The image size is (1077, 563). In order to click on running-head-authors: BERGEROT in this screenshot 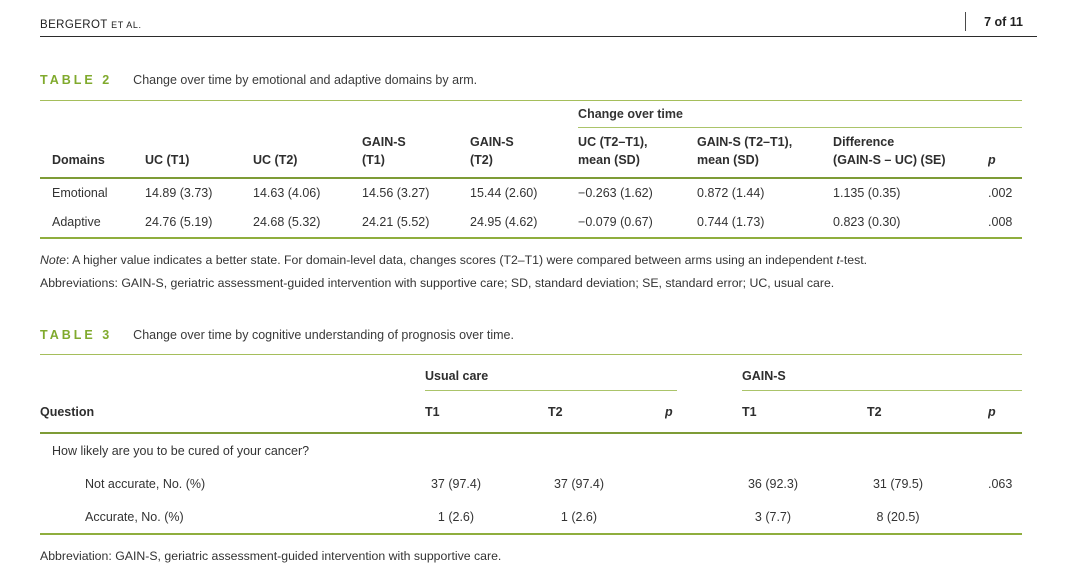, I will do `click(74, 25)`.